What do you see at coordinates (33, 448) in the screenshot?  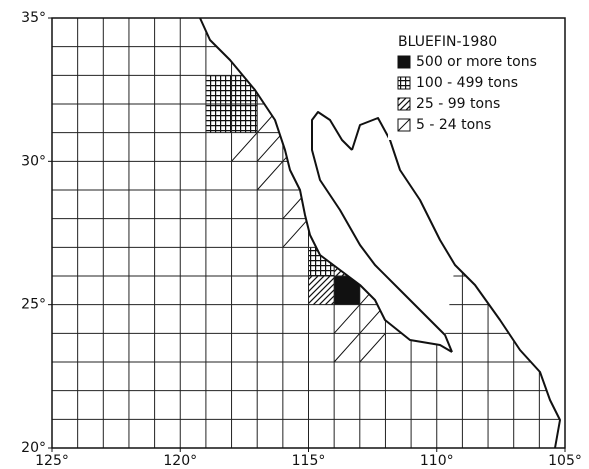 I see `y-tick-label: 20°` at bounding box center [33, 448].